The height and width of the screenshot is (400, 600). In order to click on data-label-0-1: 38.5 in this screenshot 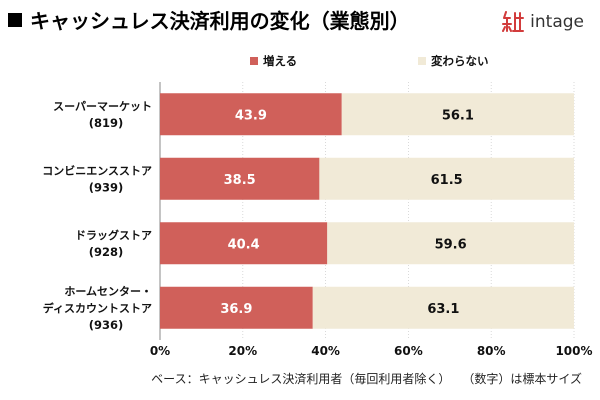, I will do `click(240, 180)`.